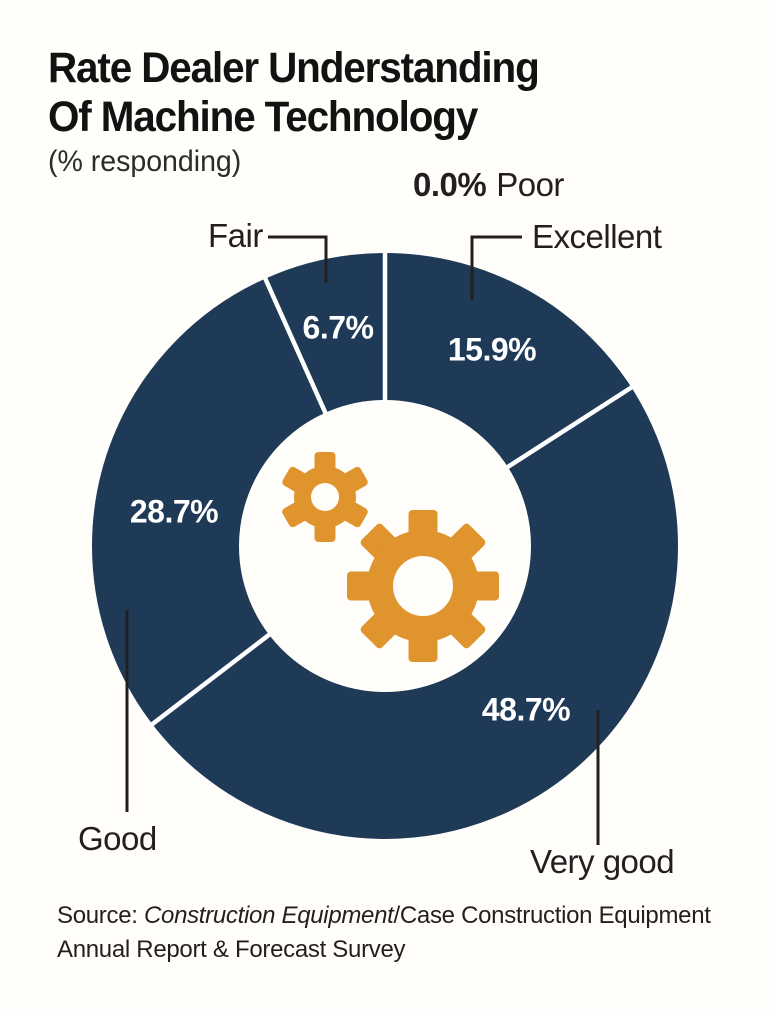  Describe the element at coordinates (492, 349) in the screenshot. I see `excellent-percent: 15.9%` at that location.